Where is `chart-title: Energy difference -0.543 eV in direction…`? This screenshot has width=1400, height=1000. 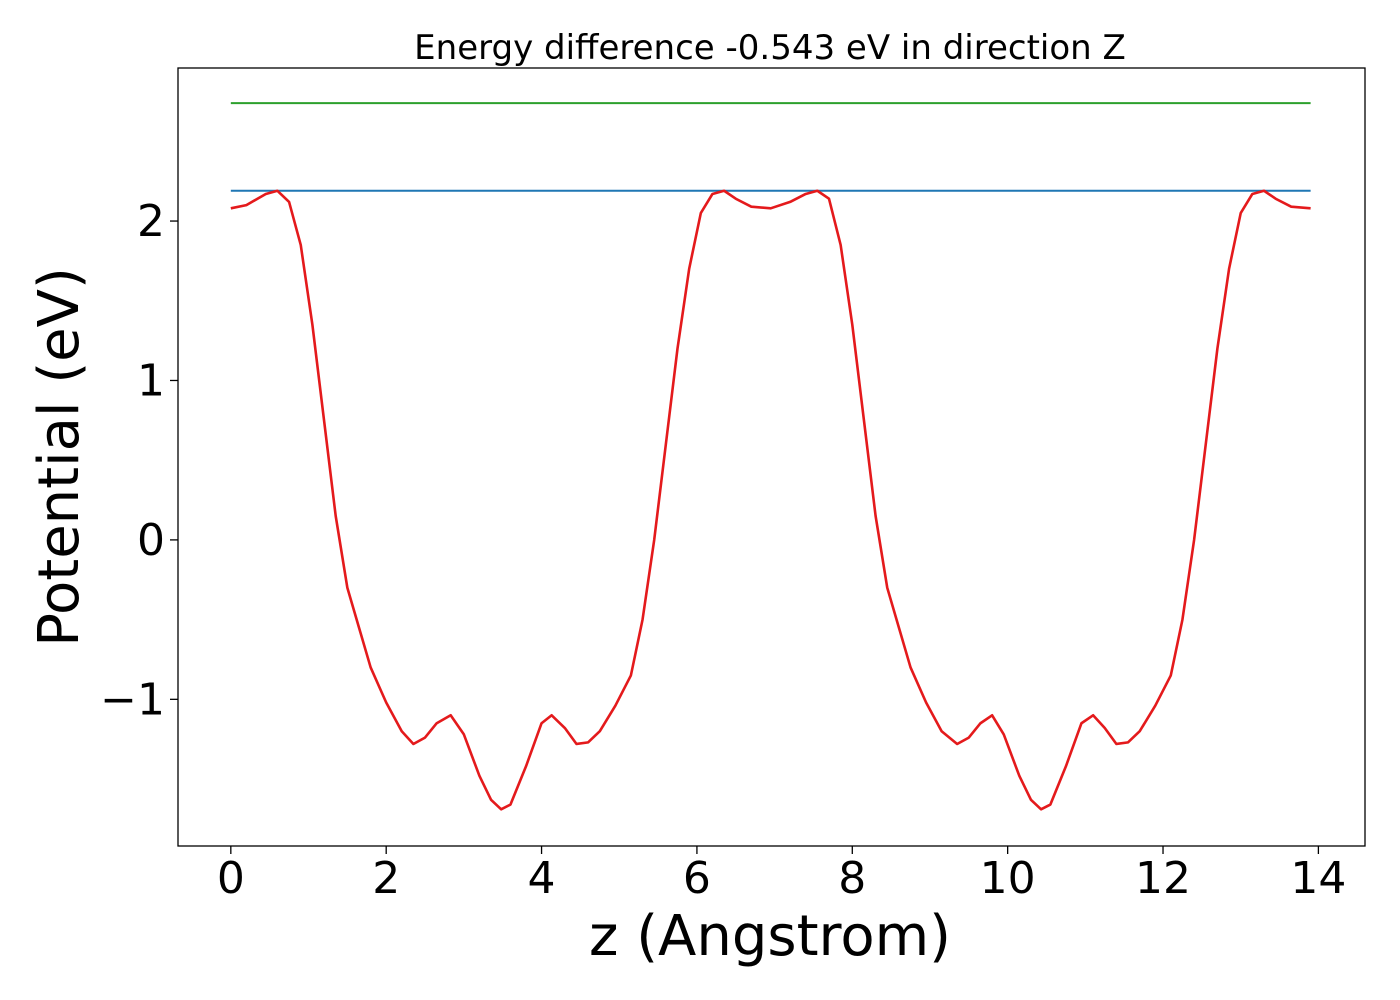
chart-title: Energy difference -0.543 eV in direction… is located at coordinates (770, 48).